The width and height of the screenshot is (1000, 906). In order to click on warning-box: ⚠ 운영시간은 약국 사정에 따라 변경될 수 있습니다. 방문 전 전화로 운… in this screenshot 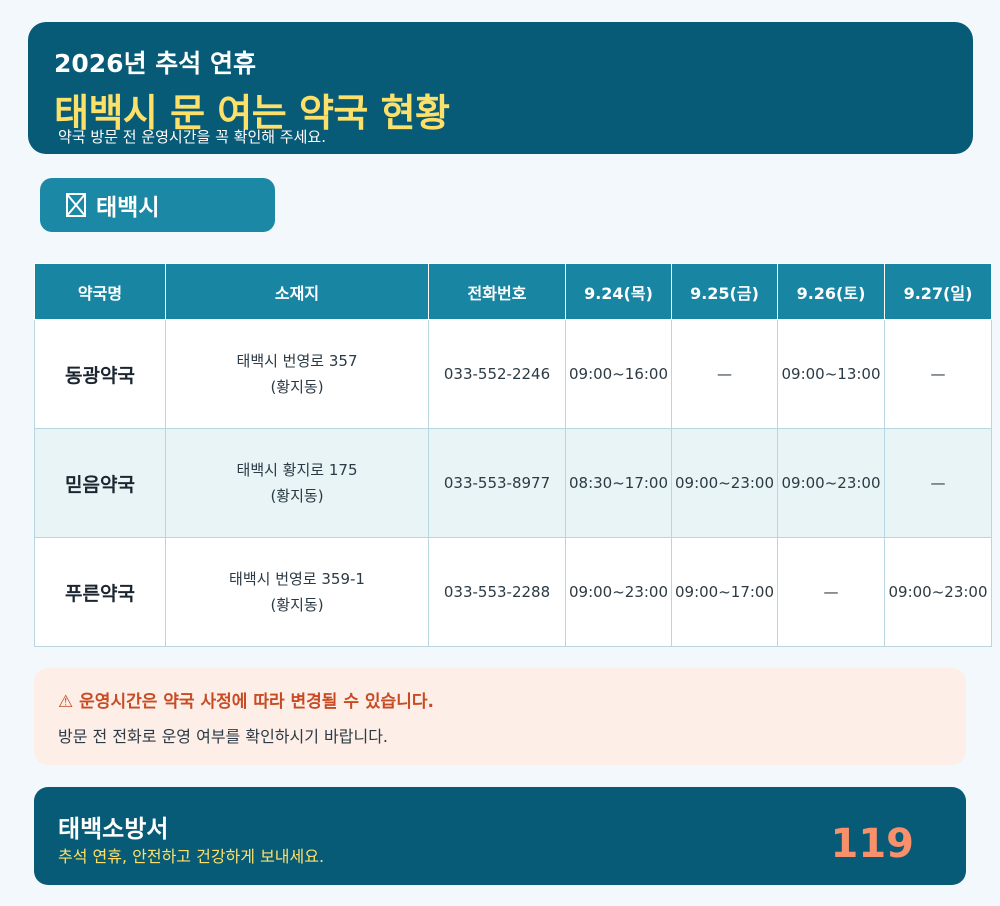, I will do `click(500, 716)`.